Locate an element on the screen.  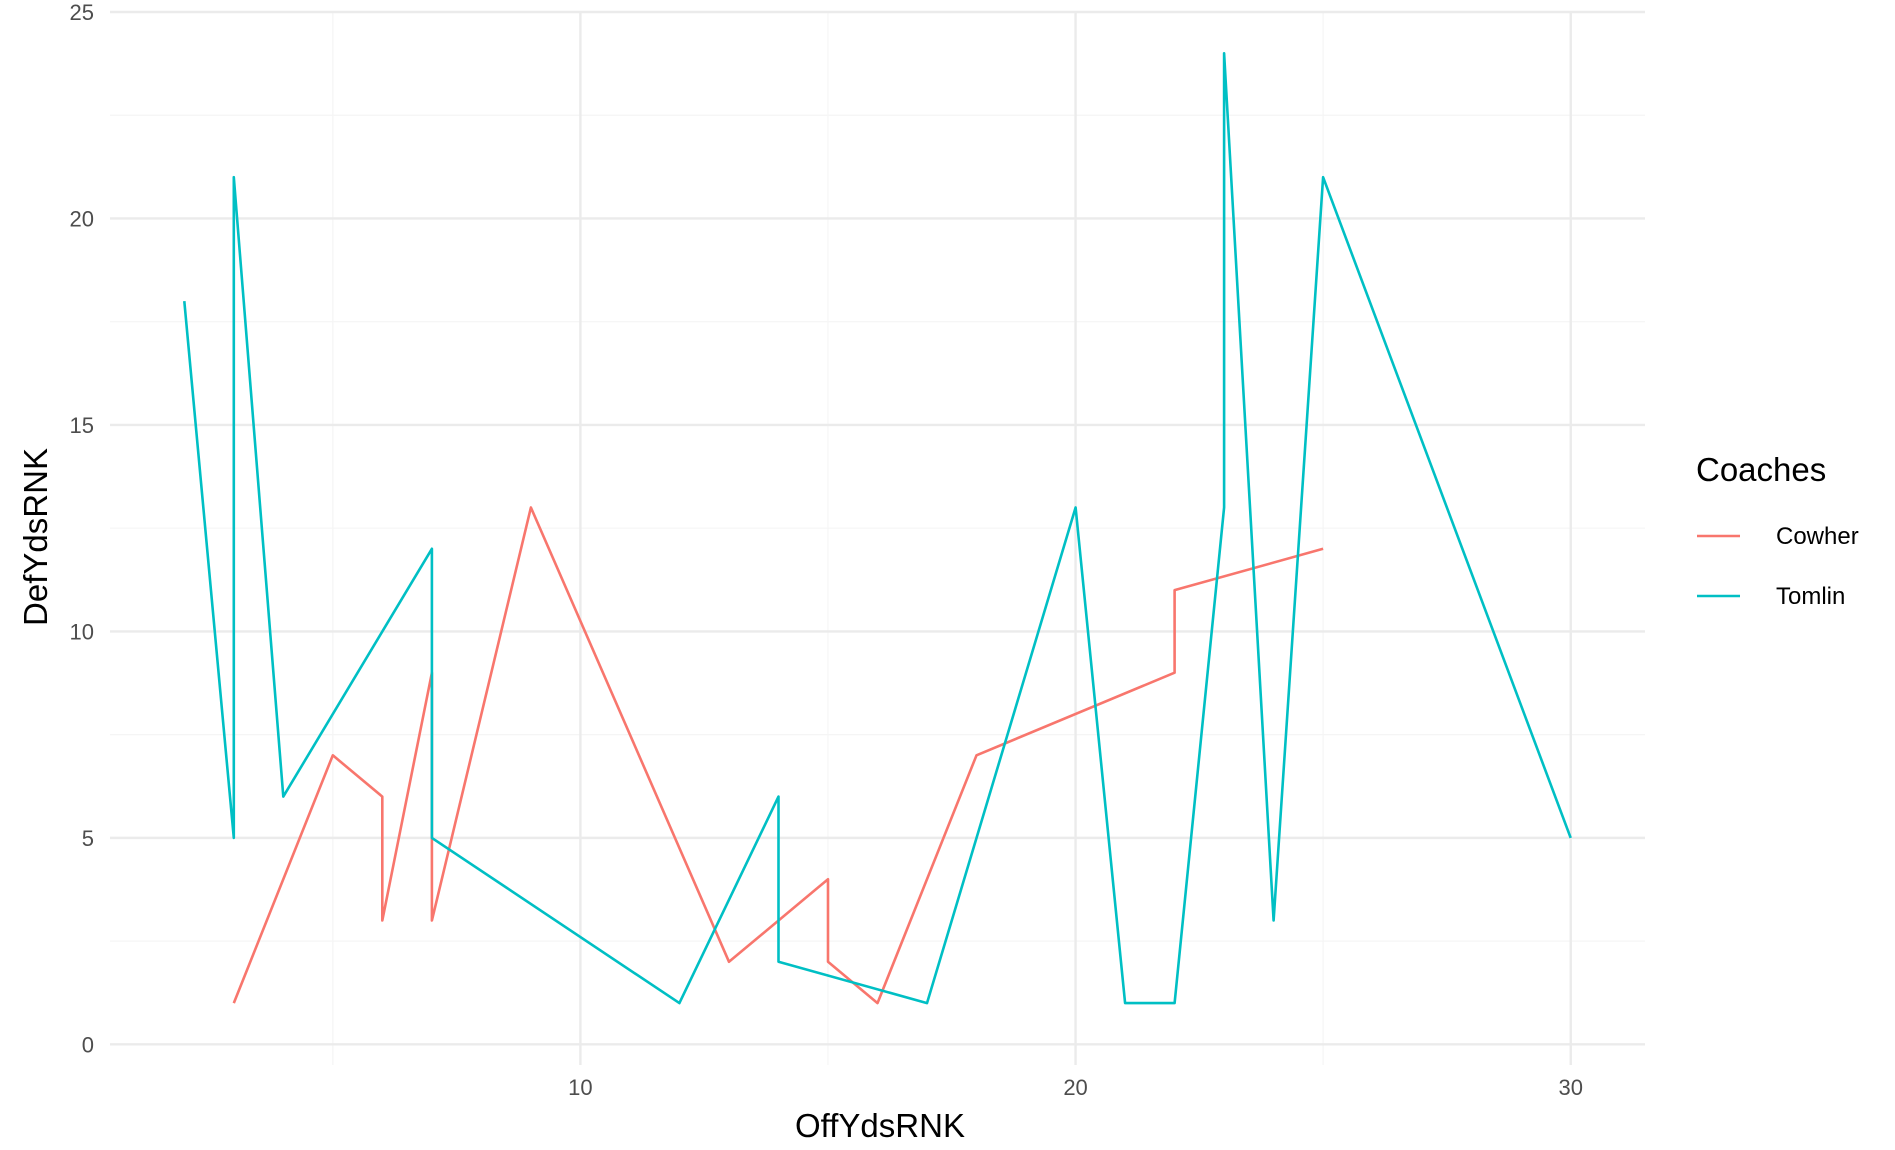
y-tick-label: 25 is located at coordinates (82, 12).